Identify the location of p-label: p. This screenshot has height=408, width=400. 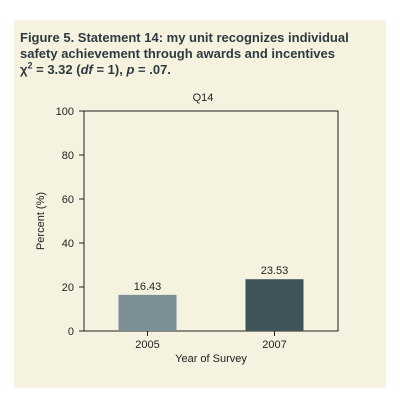
(130, 69).